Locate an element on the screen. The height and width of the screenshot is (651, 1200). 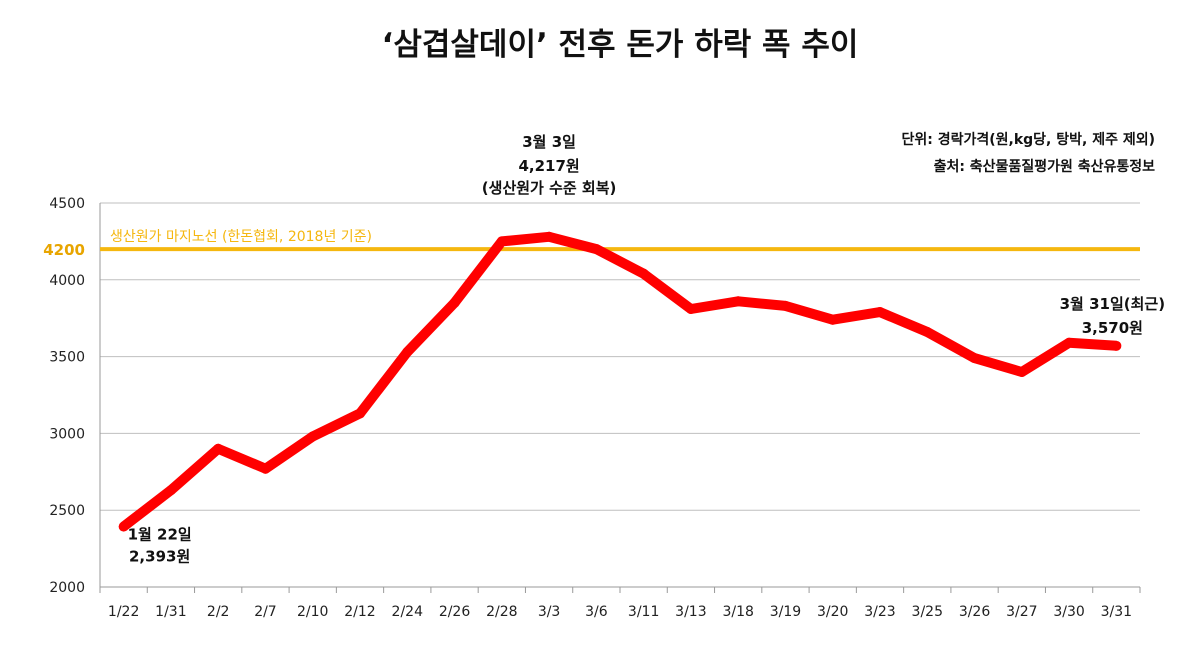
y-axis: 2000 2500 3000 3500 4000 4500 is located at coordinates (75, 396).